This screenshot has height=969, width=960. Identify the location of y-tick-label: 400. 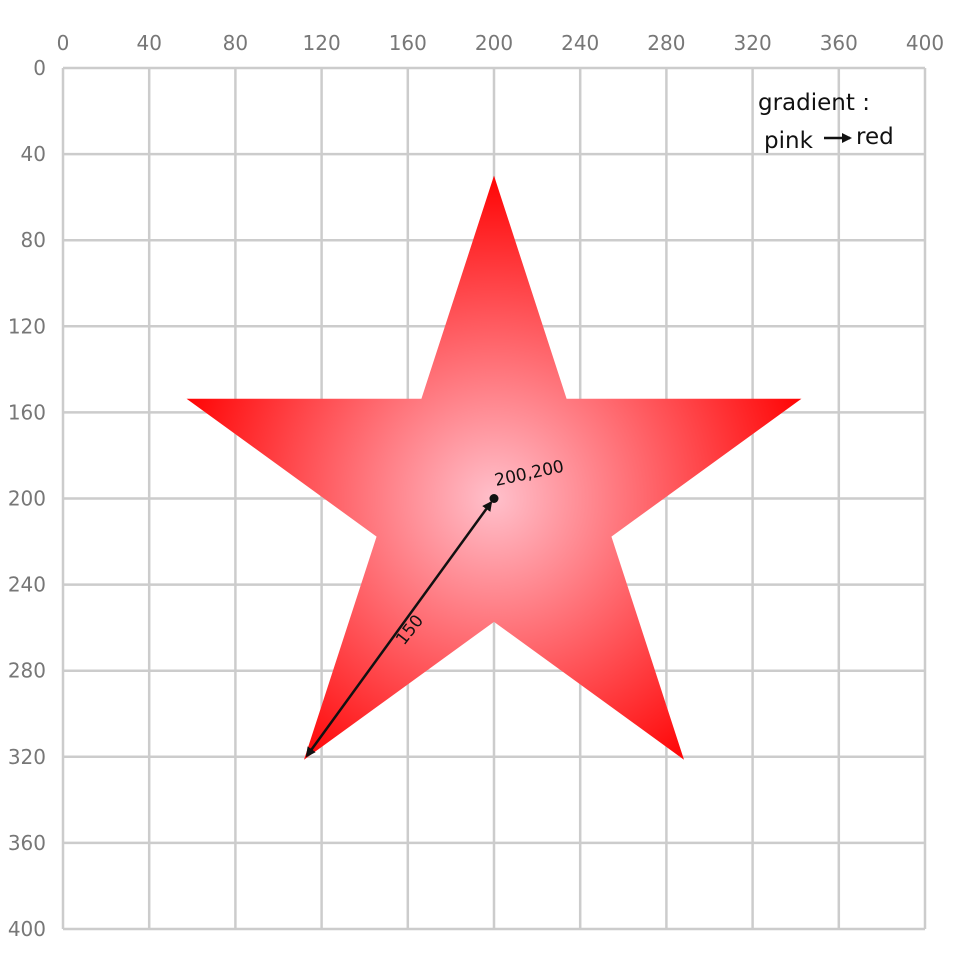
(27, 929).